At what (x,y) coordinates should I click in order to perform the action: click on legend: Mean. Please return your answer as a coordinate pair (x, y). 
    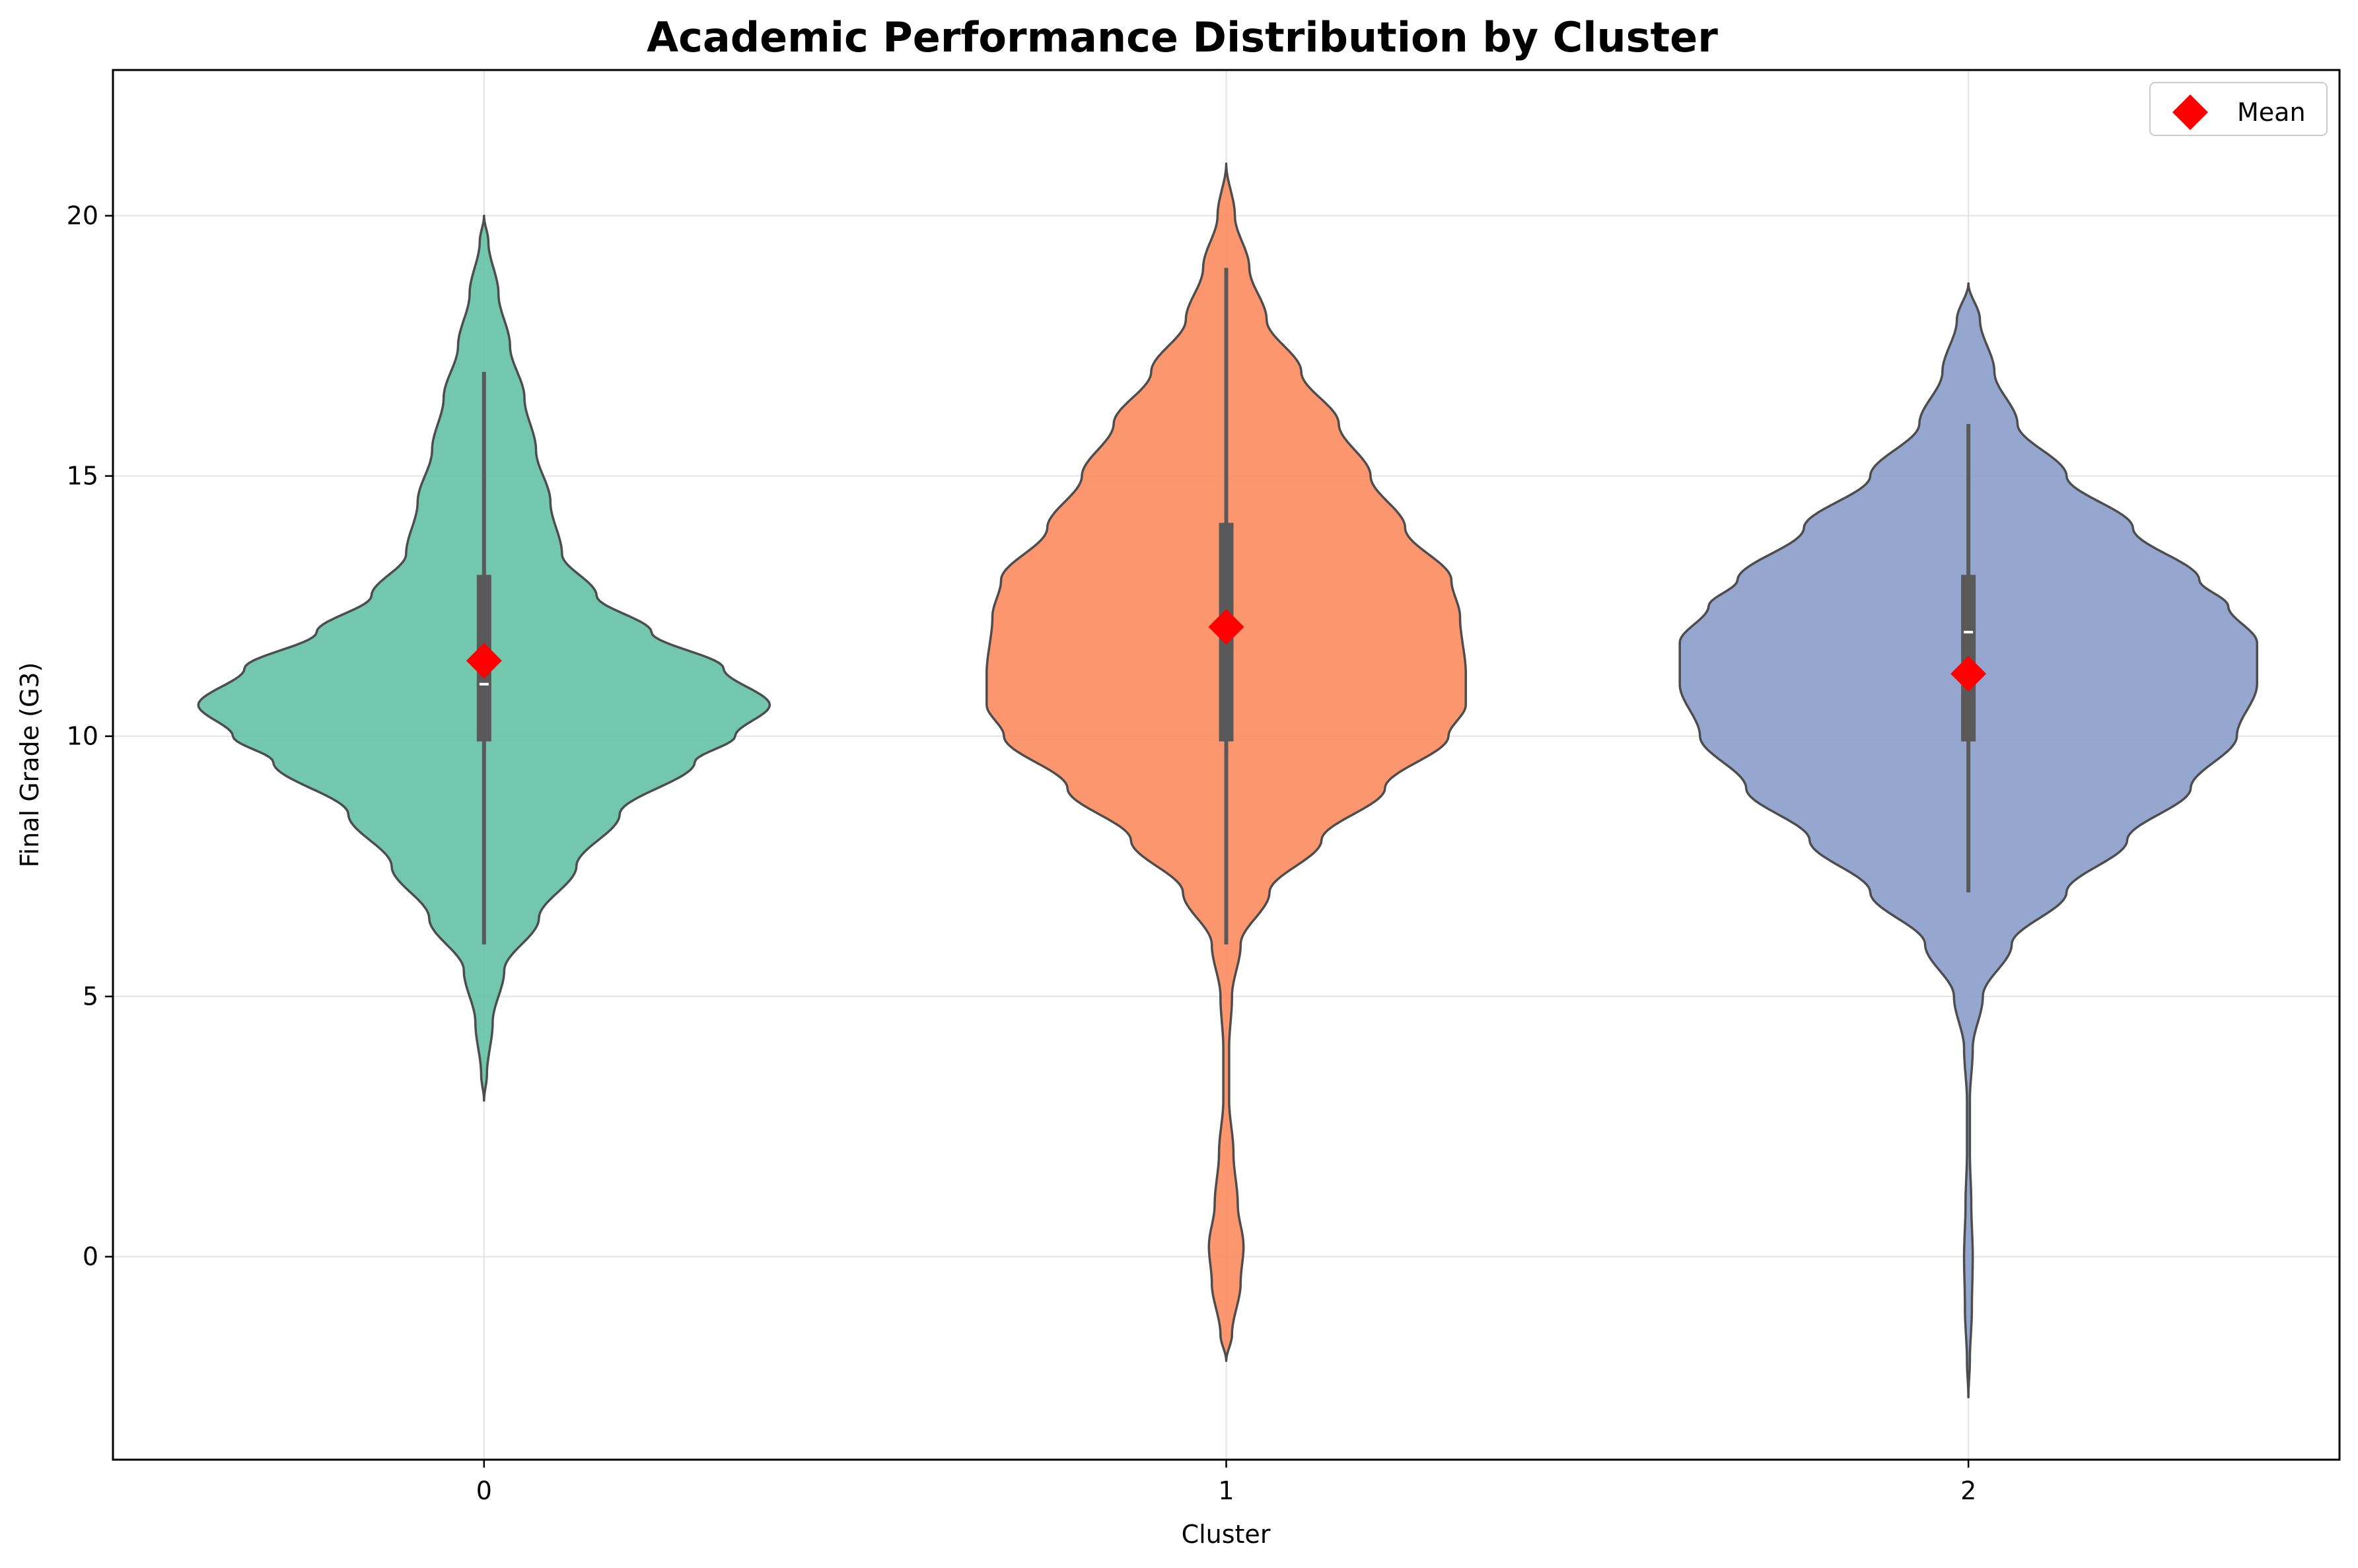
    Looking at the image, I should click on (2238, 109).